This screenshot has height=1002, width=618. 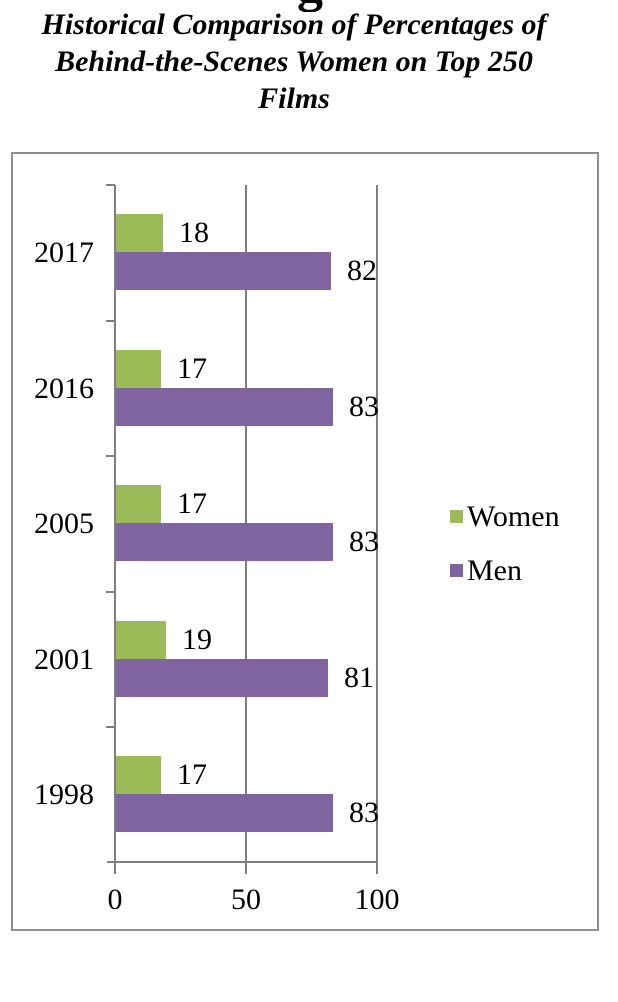 What do you see at coordinates (223, 271) in the screenshot?
I see `bar-men-2017` at bounding box center [223, 271].